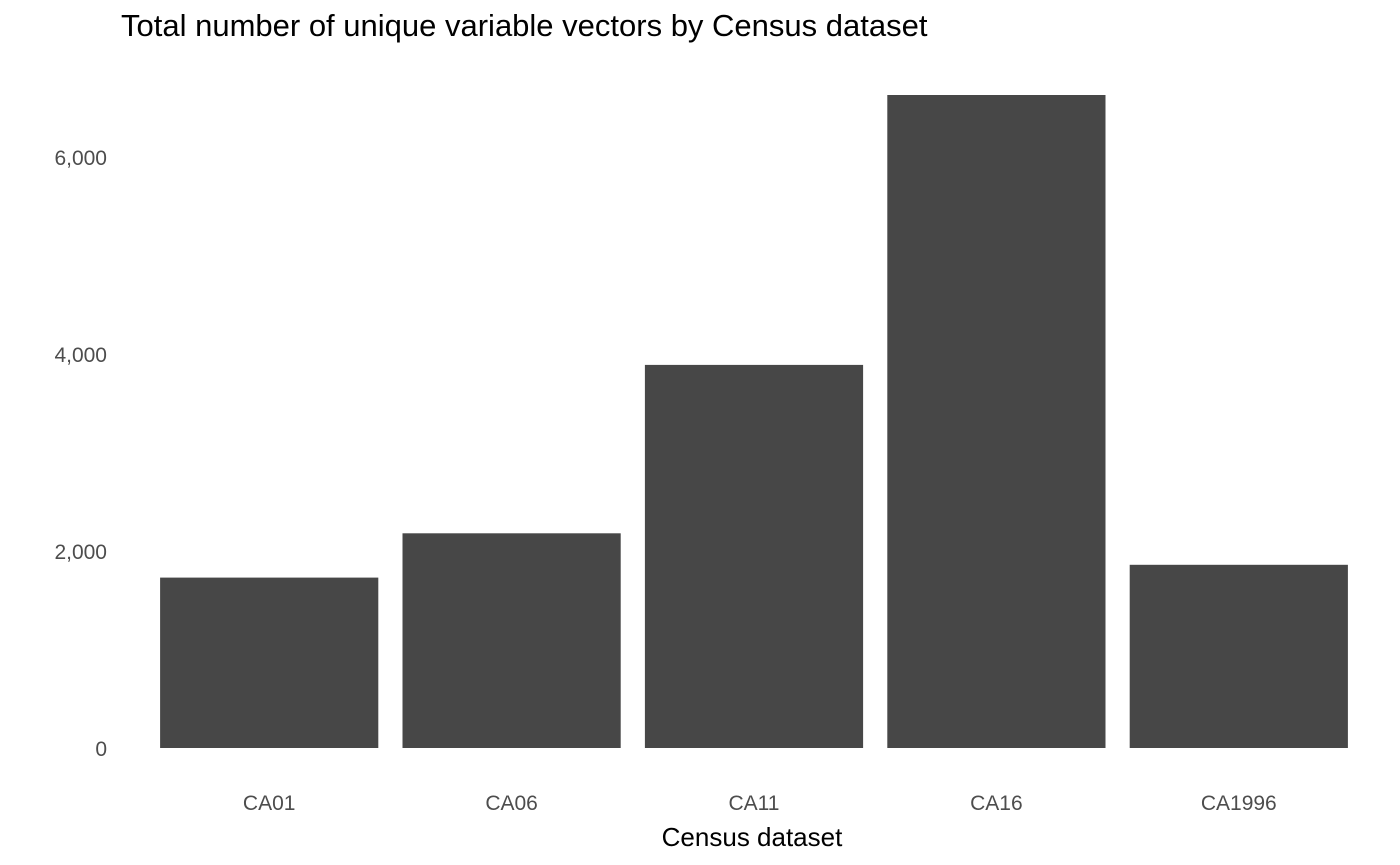 This screenshot has height=865, width=1400. What do you see at coordinates (80, 355) in the screenshot?
I see `y-tick-label: 4,000` at bounding box center [80, 355].